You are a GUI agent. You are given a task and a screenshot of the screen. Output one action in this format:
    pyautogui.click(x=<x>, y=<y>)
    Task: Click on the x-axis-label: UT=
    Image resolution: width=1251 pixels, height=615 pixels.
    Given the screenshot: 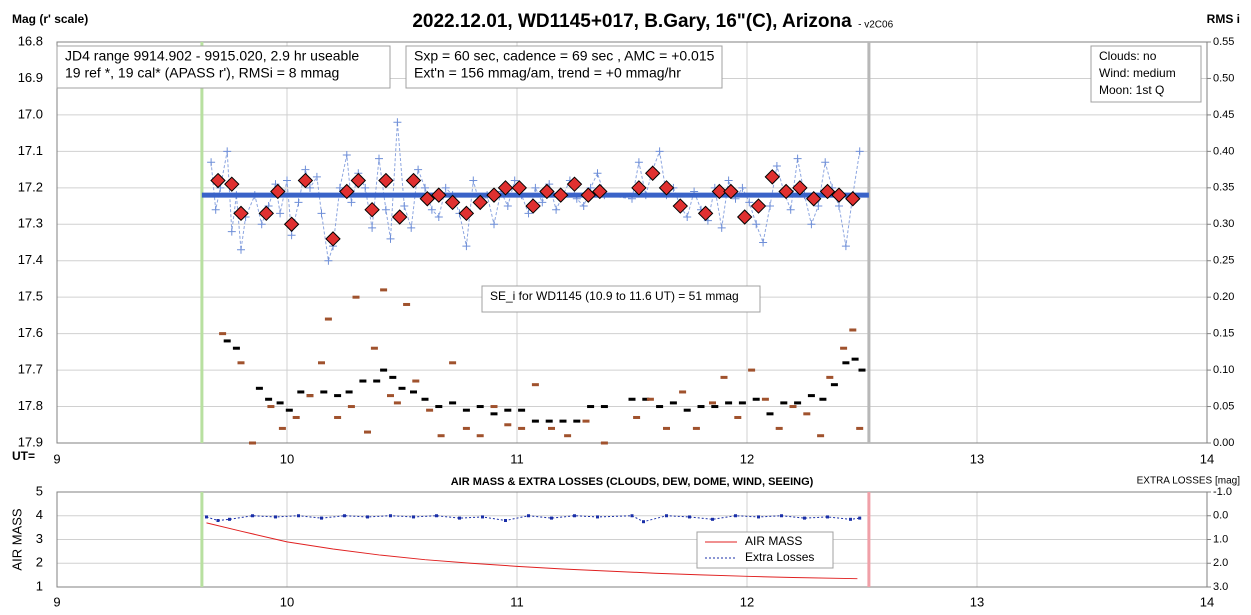 What is the action you would take?
    pyautogui.click(x=23, y=456)
    